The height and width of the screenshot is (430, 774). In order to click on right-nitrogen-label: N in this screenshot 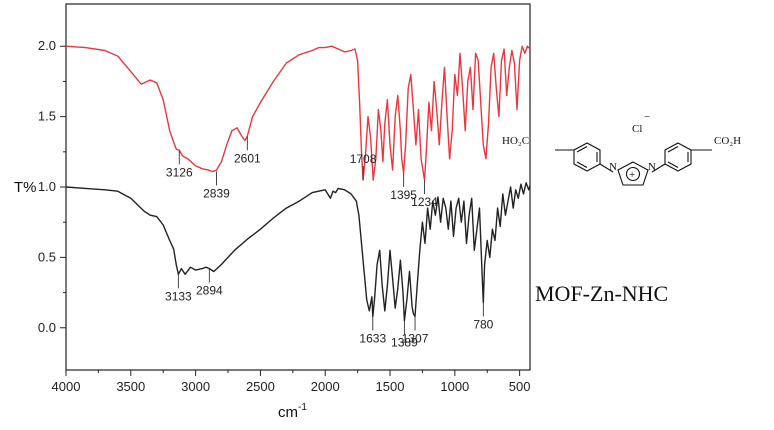, I will do `click(652, 167)`.